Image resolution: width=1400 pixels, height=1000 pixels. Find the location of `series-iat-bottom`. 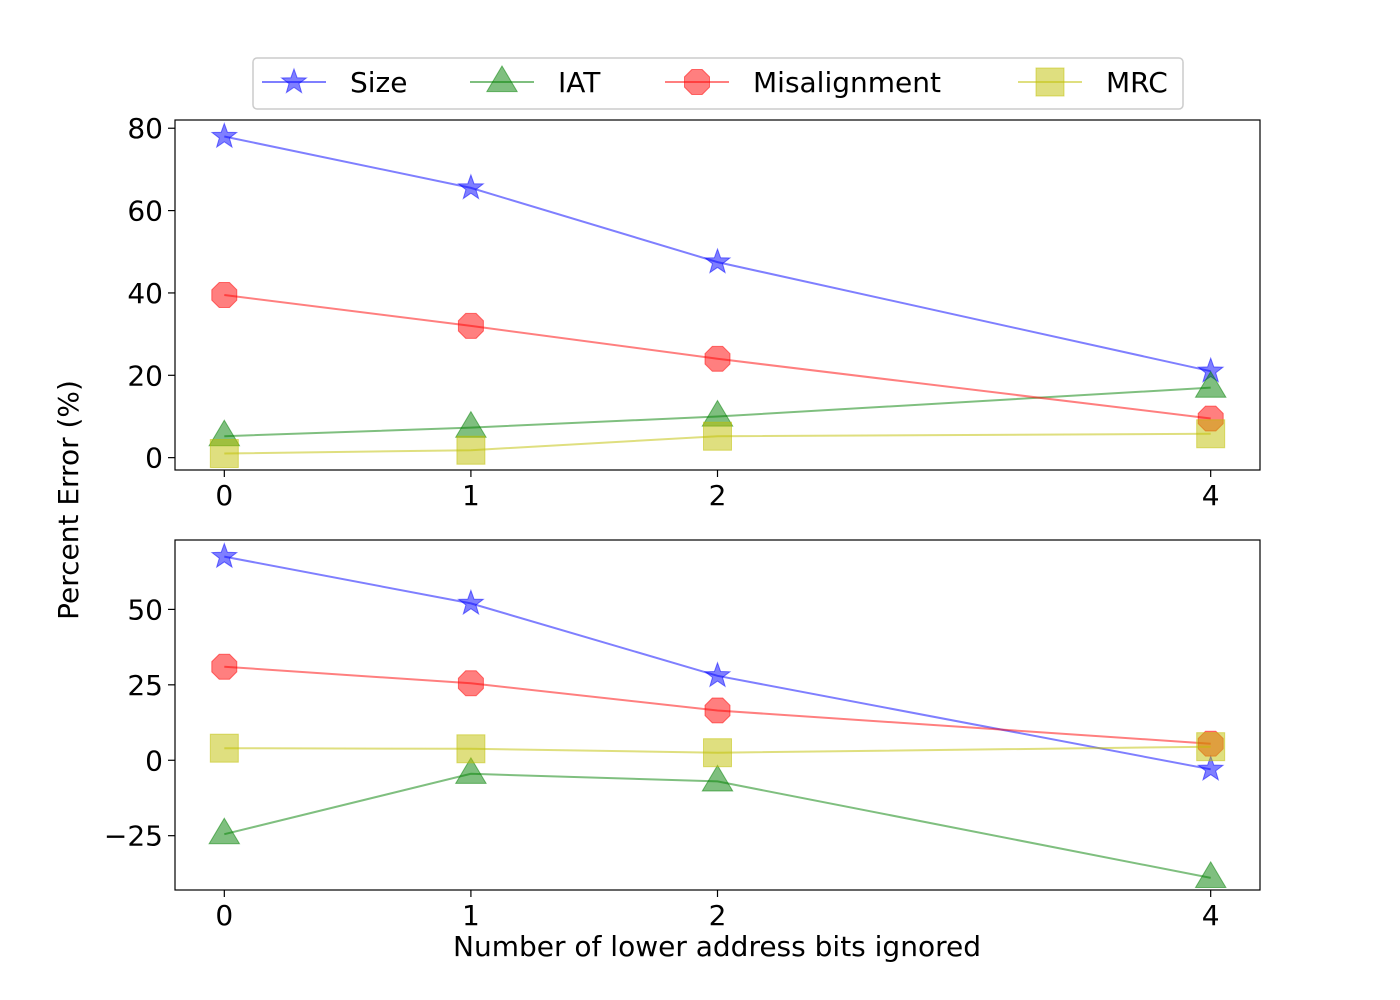

series-iat-bottom is located at coordinates (717, 822).